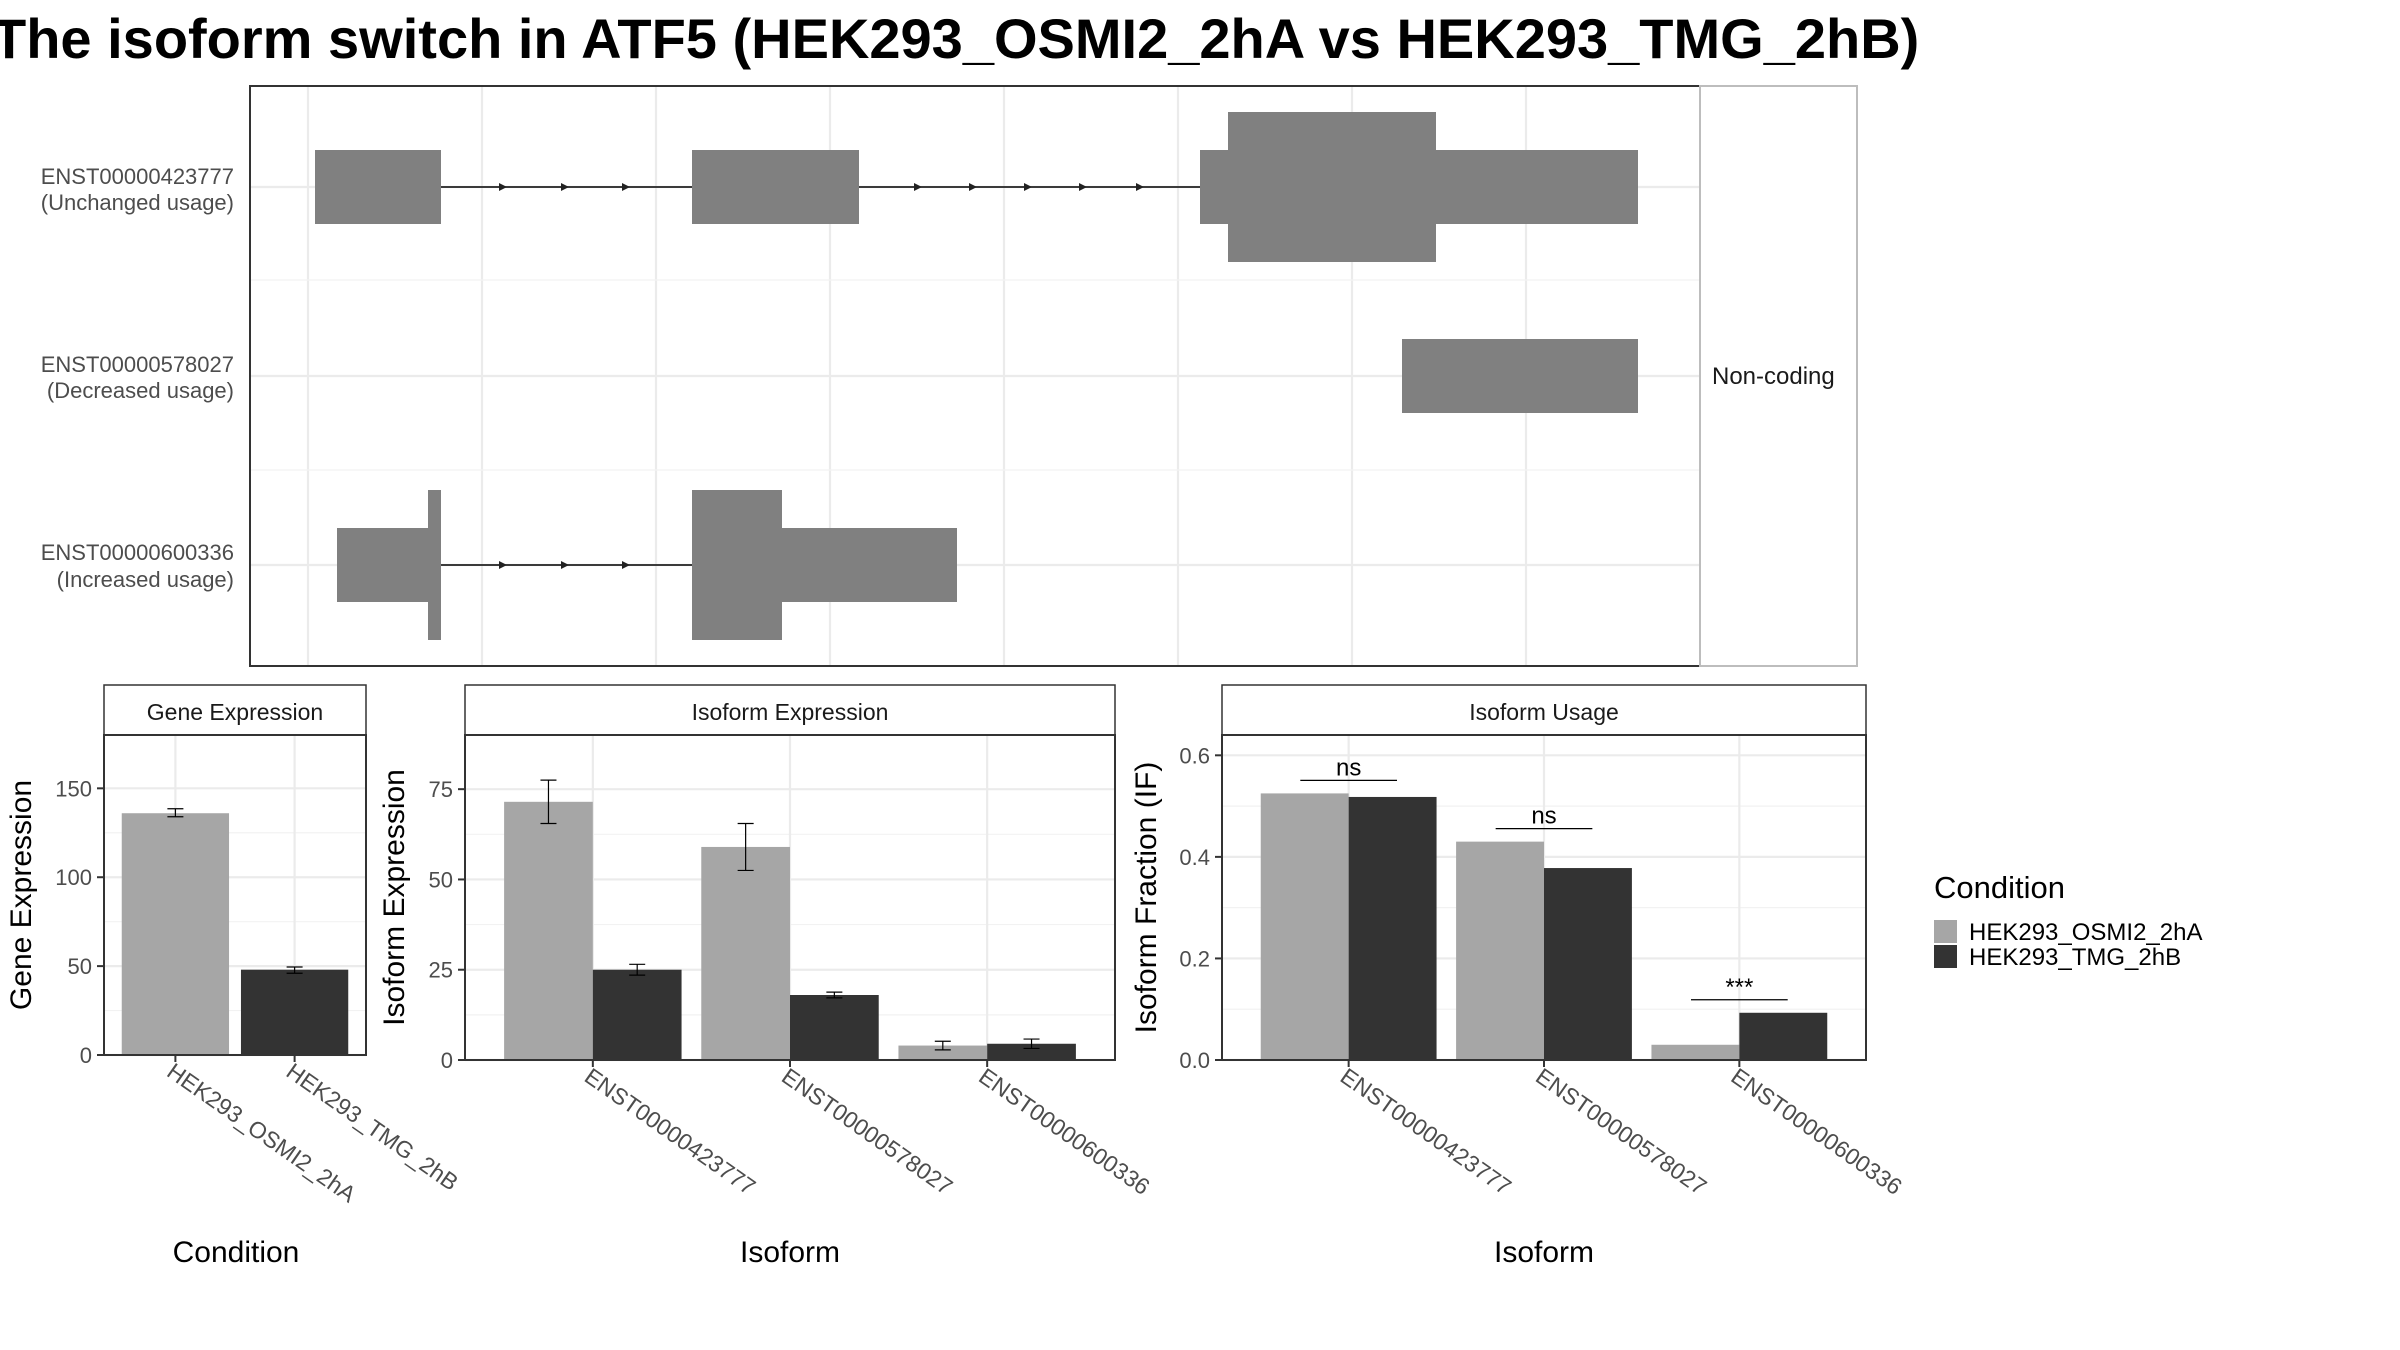 The image size is (2400, 1350). What do you see at coordinates (1773, 376) in the screenshot?
I see `structure-facet-label: Non-coding` at bounding box center [1773, 376].